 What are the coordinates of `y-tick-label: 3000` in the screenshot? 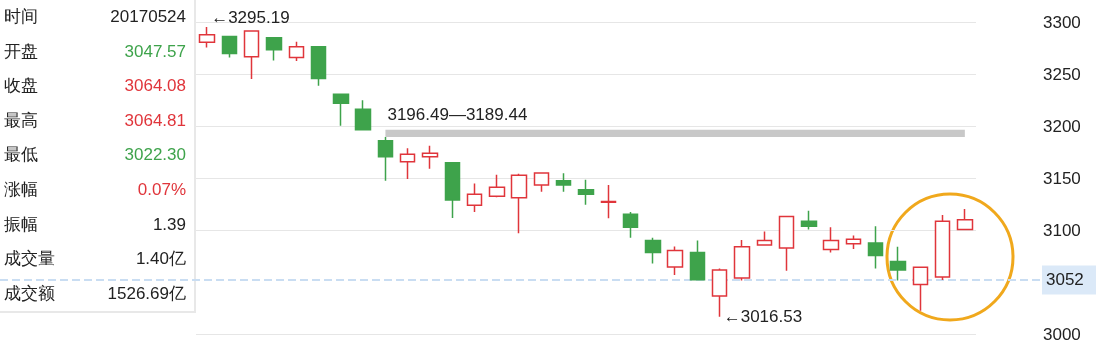 It's located at (1062, 334).